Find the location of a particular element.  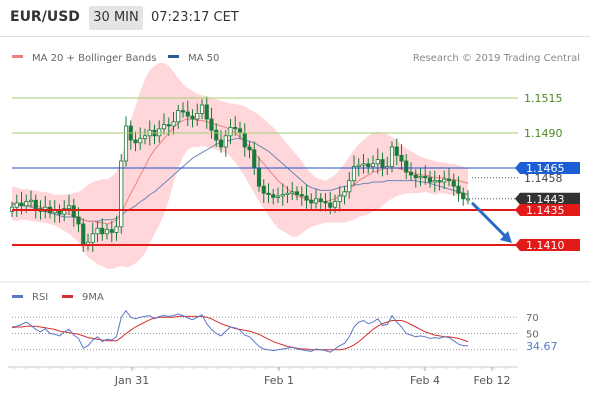

rsi-line is located at coordinates (239, 331).